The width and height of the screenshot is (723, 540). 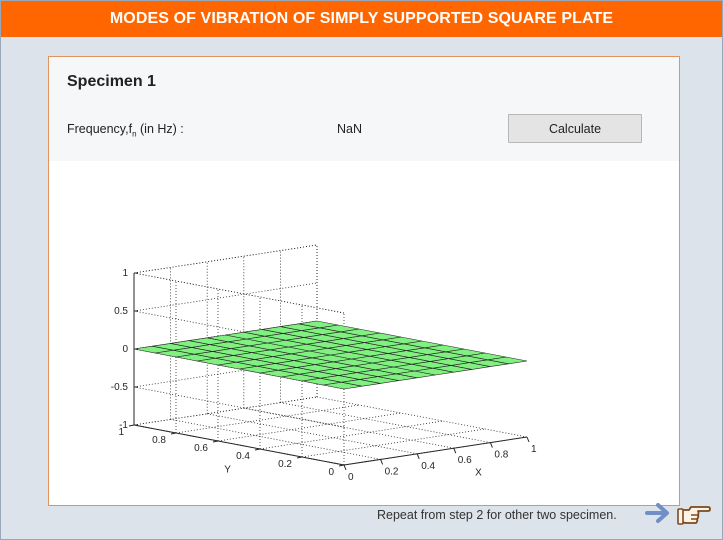 What do you see at coordinates (100, 129) in the screenshot?
I see `frequency-label-main: Frequency,f` at bounding box center [100, 129].